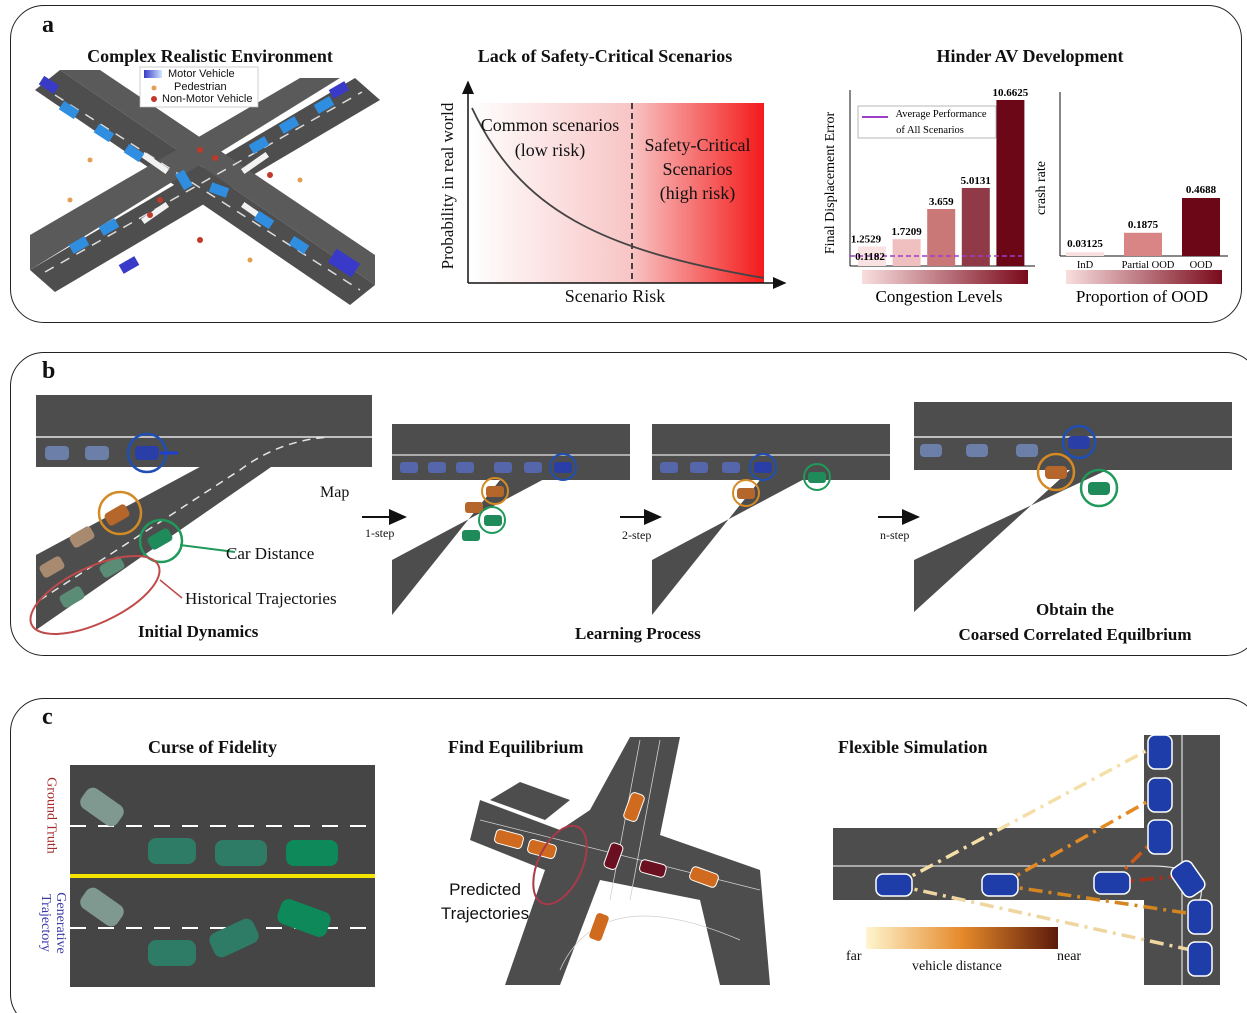 Image resolution: width=1247 pixels, height=1013 pixels. I want to click on vehicle-distance-label: vehicle distance, so click(957, 966).